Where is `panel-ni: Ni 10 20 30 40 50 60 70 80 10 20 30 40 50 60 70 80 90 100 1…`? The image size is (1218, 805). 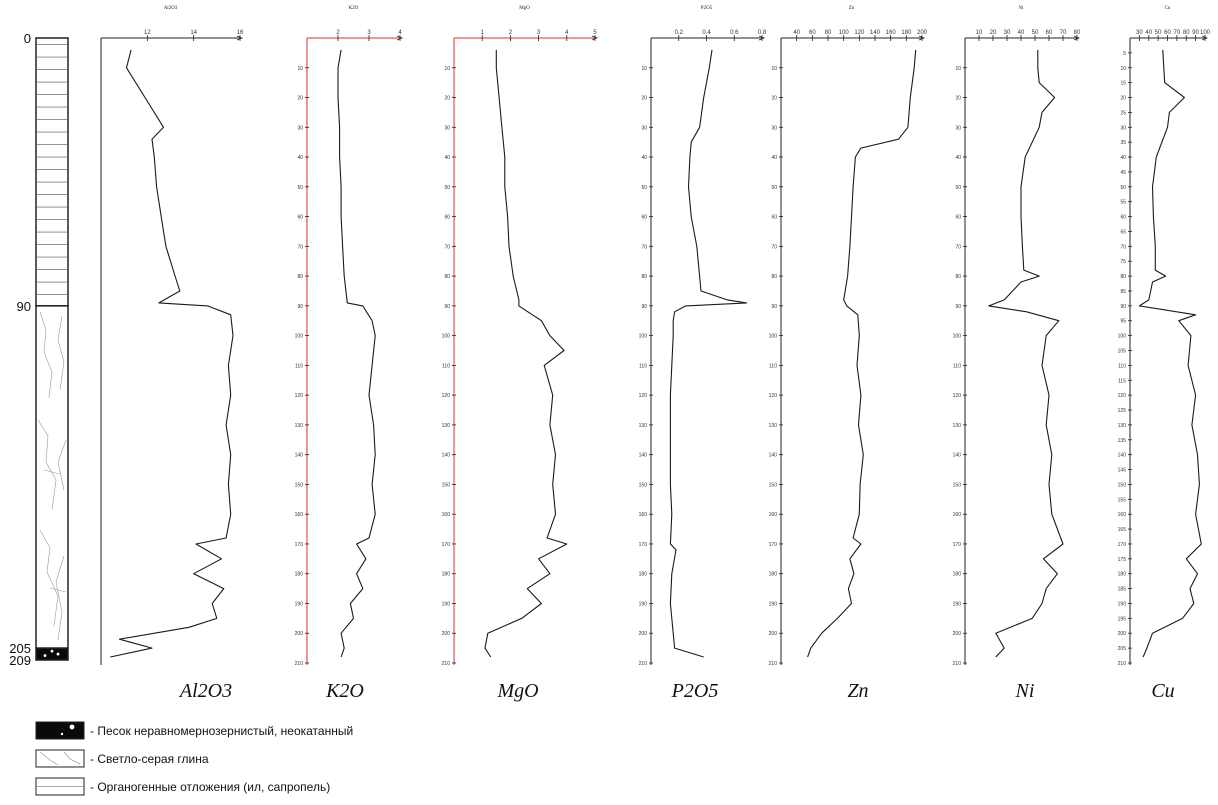
panel-ni: Ni 10 20 30 40 50 60 70 80 10 20 30 40 50 60 70 80 90 100 1… is located at coordinates (1017, 354).